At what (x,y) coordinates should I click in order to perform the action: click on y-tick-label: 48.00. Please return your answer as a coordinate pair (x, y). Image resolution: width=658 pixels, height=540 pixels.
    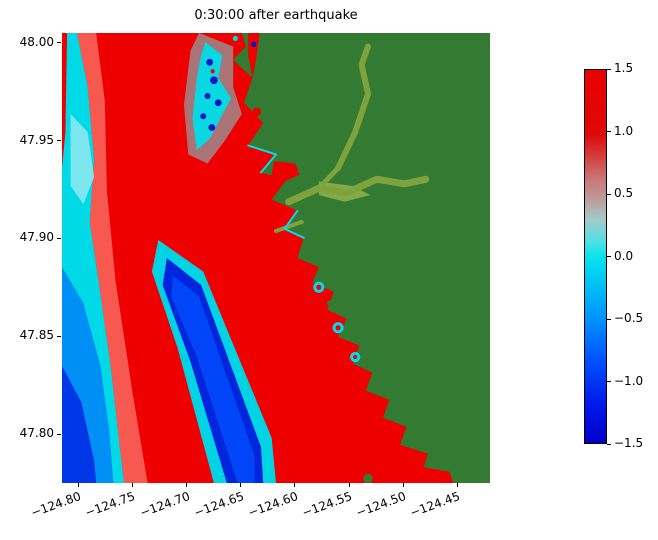
    Looking at the image, I should click on (36, 41).